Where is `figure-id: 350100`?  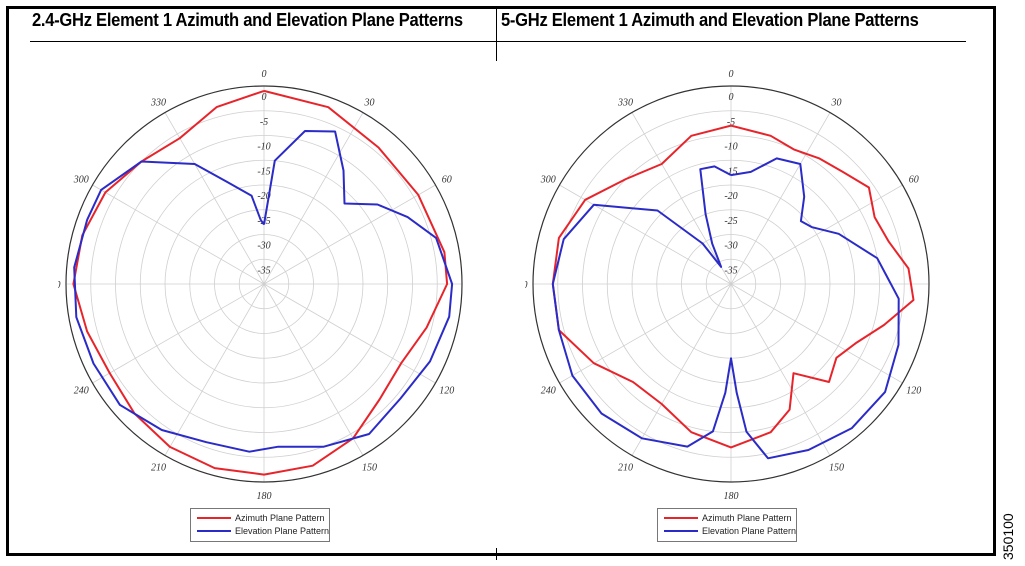 figure-id: 350100 is located at coordinates (1008, 536).